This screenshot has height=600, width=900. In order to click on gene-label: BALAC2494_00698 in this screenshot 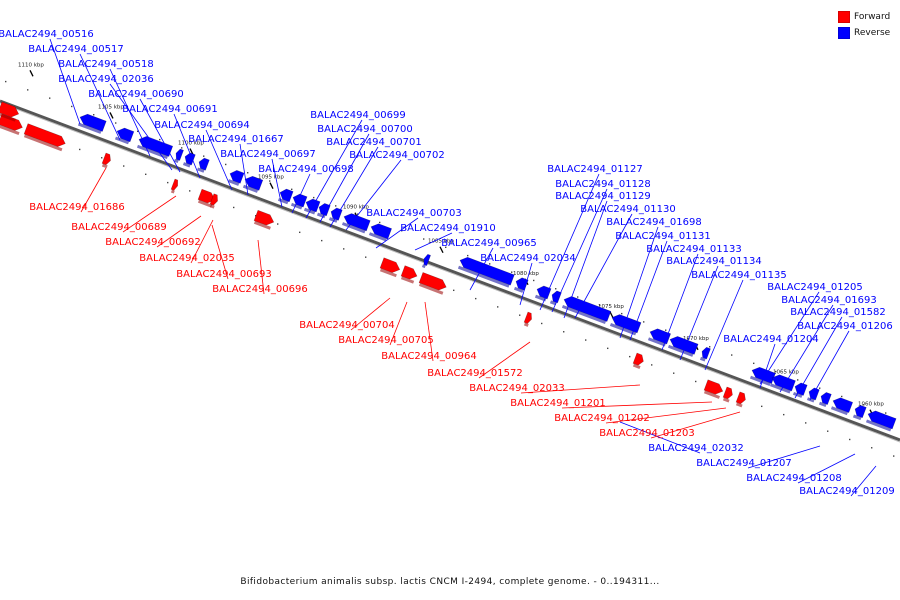, I will do `click(305, 169)`.